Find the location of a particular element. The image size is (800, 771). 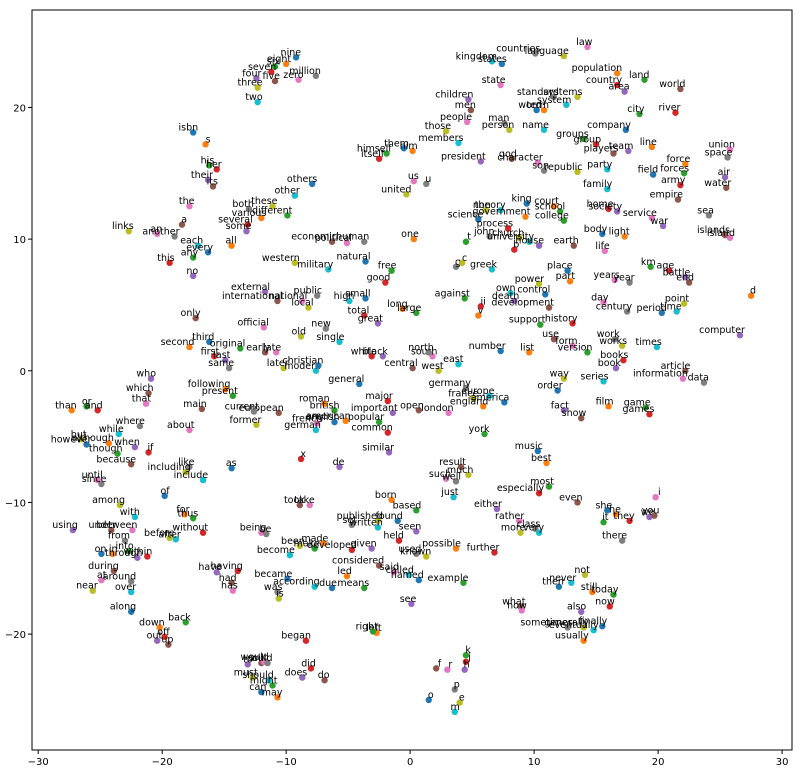

point-label: islands is located at coordinates (713, 230).